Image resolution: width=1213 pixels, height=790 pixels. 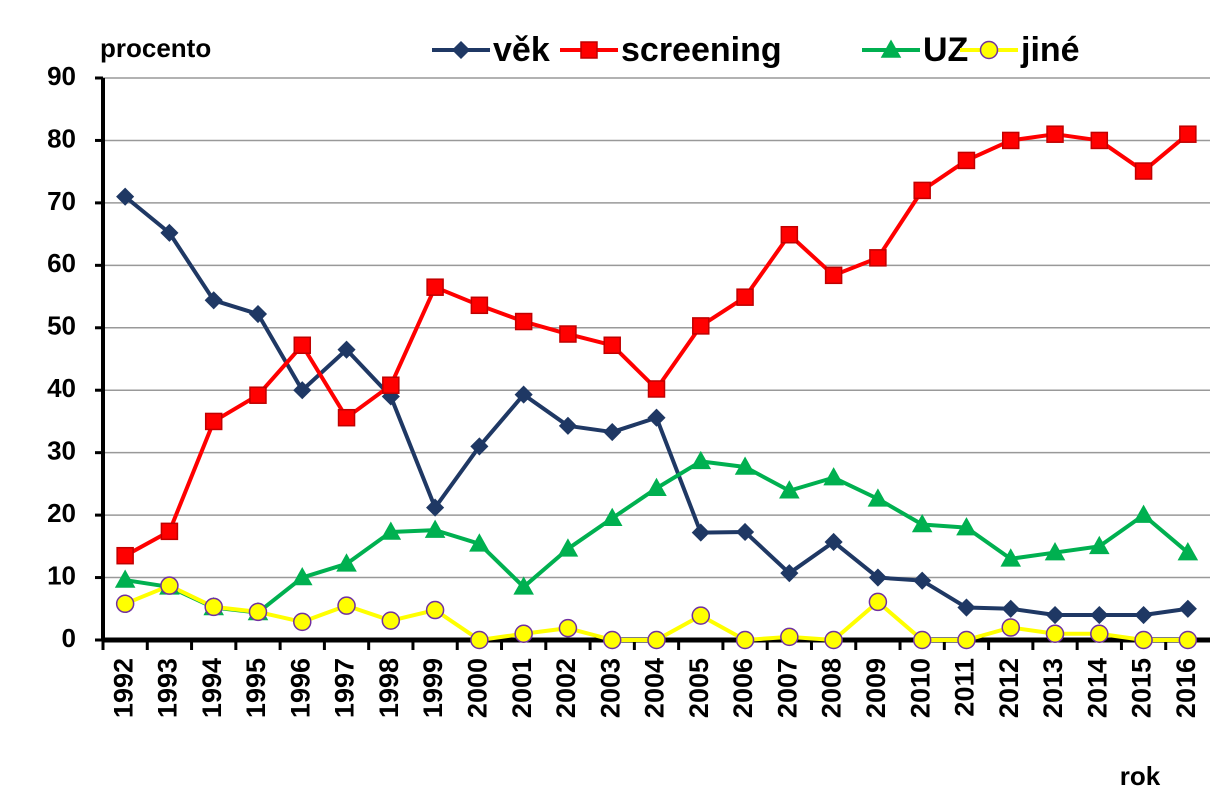 What do you see at coordinates (345, 688) in the screenshot?
I see `x-tick-label: 1997` at bounding box center [345, 688].